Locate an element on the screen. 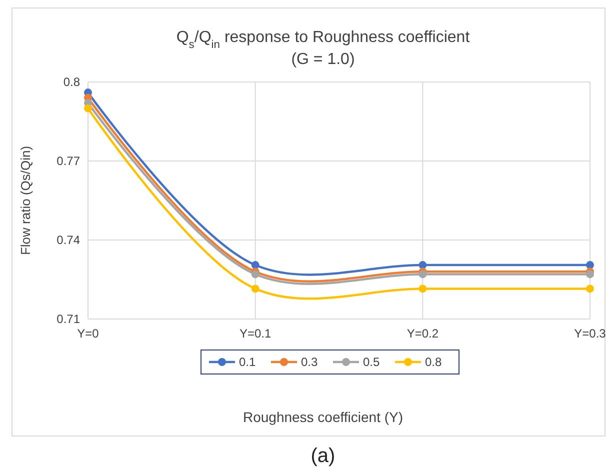  x-tick-label: Y=0 is located at coordinates (88, 333).